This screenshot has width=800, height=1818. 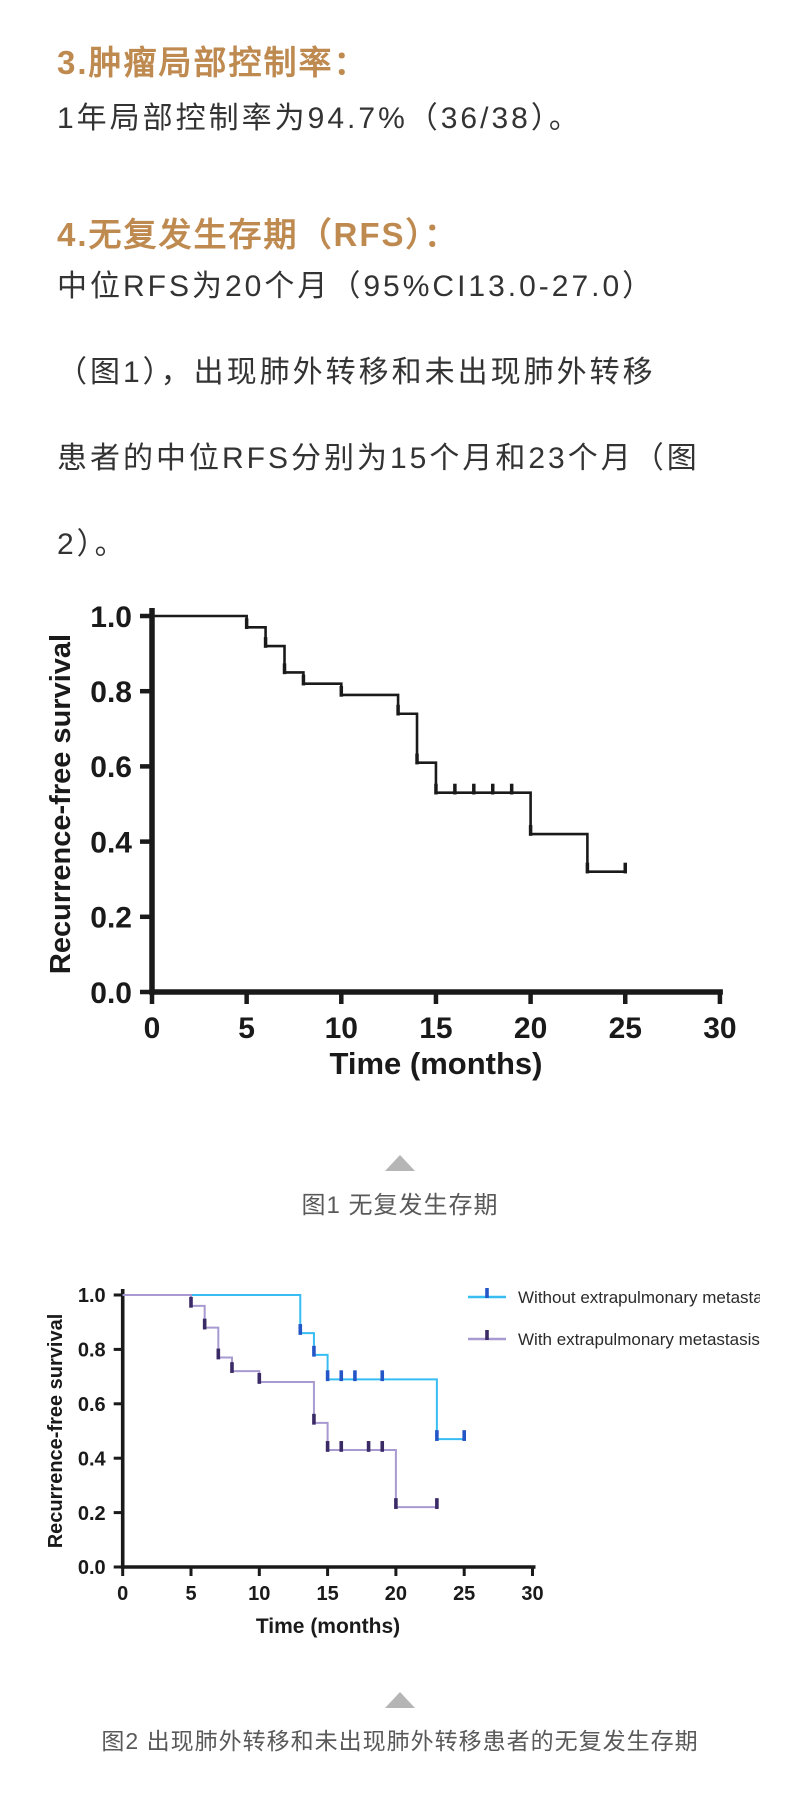 What do you see at coordinates (400, 1724) in the screenshot?
I see `figure-2-note: 图2 出现肺外转移和未出现肺外转移患者的无复发生存期` at bounding box center [400, 1724].